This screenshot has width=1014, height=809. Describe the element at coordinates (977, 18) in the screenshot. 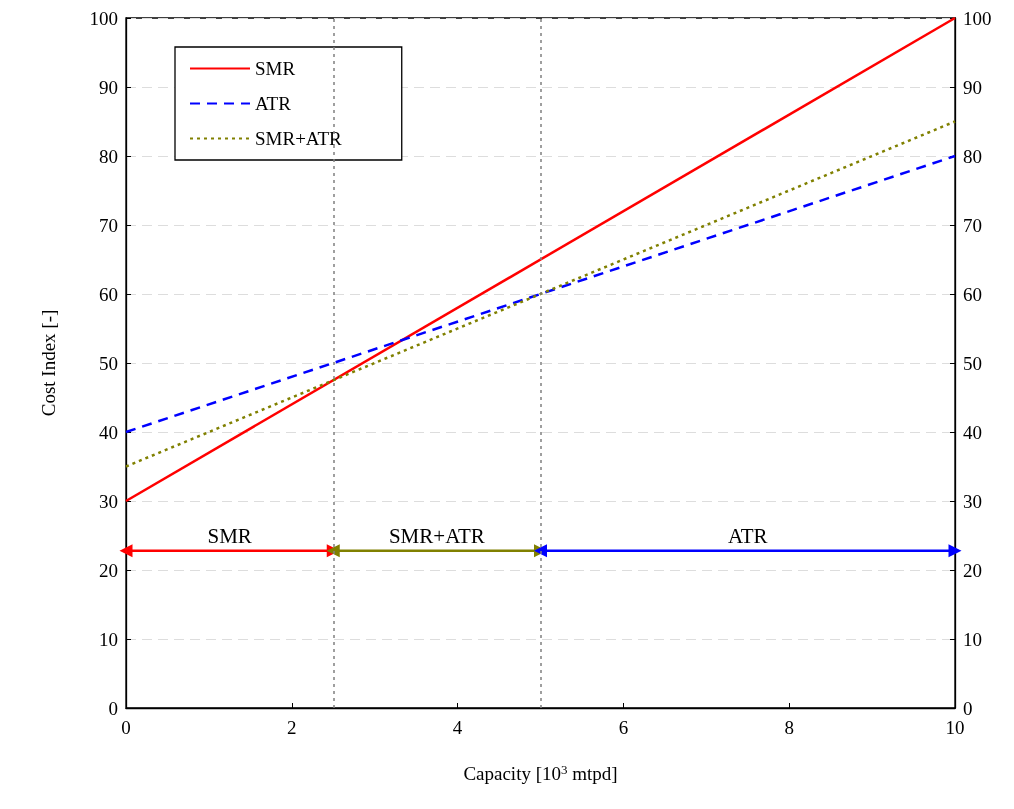

I see `y2-tick-label: 100` at that location.